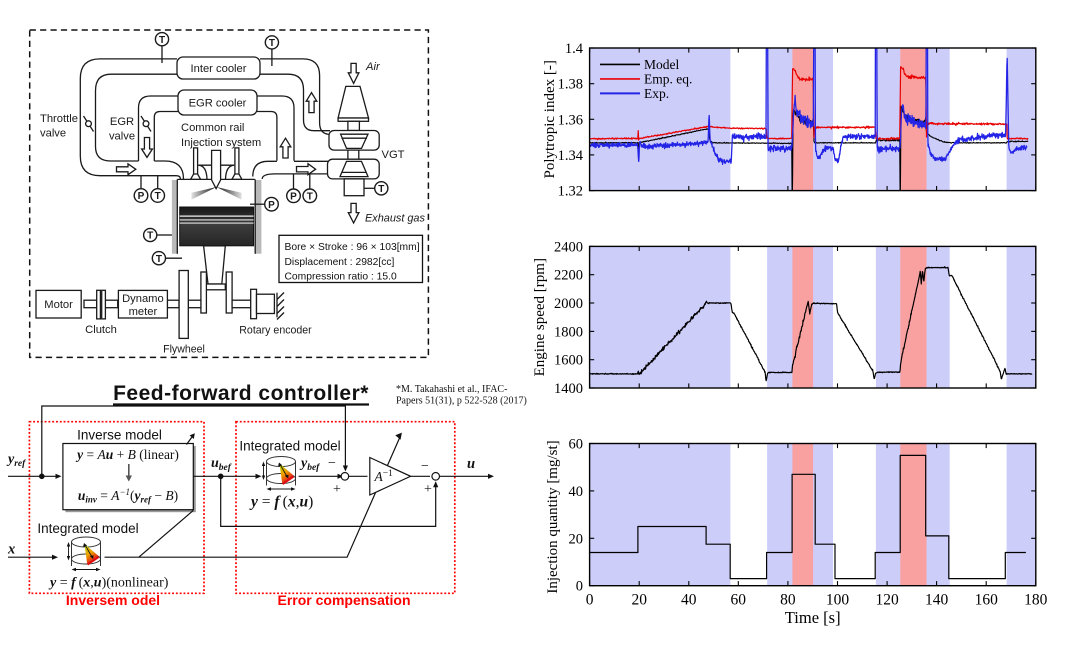 The width and height of the screenshot is (1091, 658). What do you see at coordinates (128, 496) in the screenshot?
I see `svg-text: uinv = A−1(yref − B)` at bounding box center [128, 496].